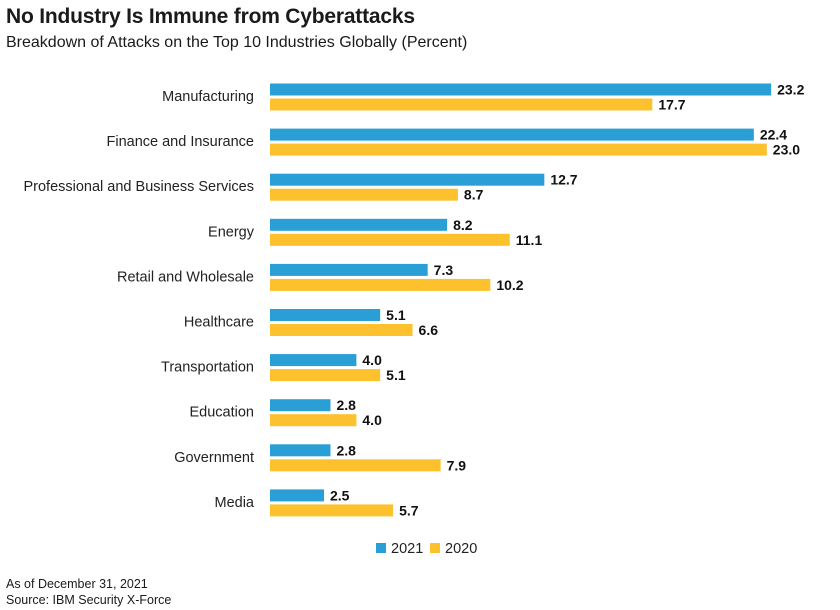 The height and width of the screenshot is (610, 840). Describe the element at coordinates (207, 368) in the screenshot. I see `category-label: Transportation` at that location.